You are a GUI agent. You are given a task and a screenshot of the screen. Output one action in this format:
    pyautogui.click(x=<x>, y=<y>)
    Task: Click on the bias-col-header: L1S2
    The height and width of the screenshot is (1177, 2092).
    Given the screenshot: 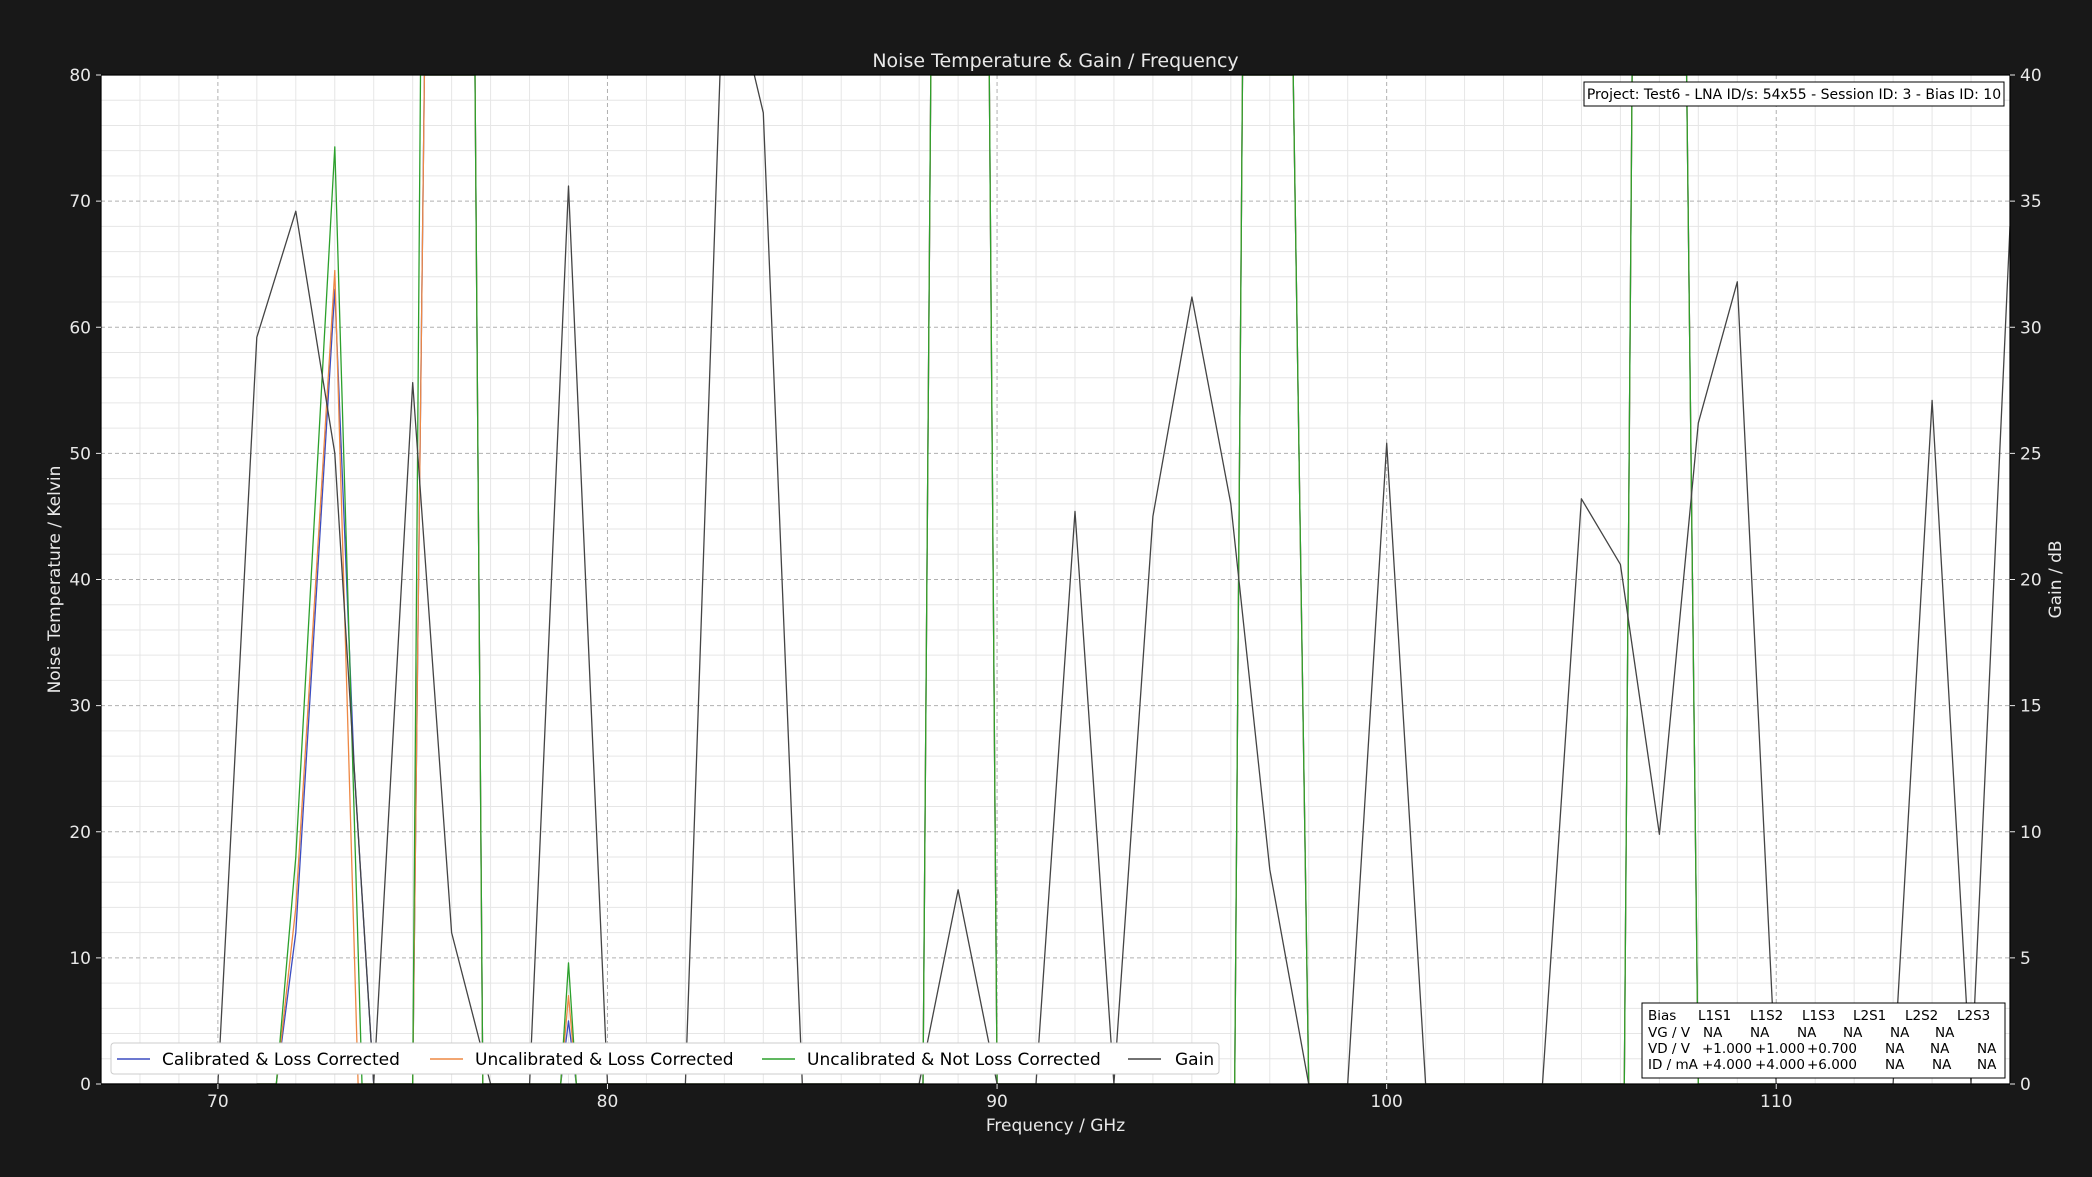 What is the action you would take?
    pyautogui.click(x=1766, y=1016)
    